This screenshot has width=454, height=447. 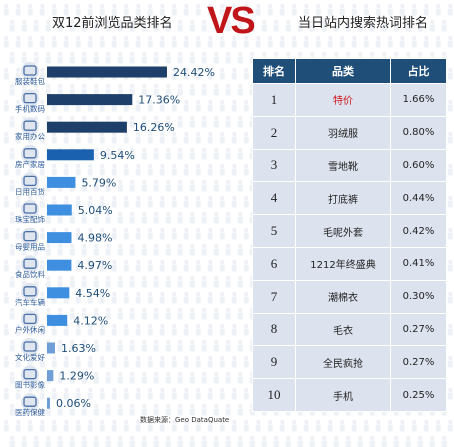 What do you see at coordinates (274, 231) in the screenshot?
I see `rank-cell: 5` at bounding box center [274, 231].